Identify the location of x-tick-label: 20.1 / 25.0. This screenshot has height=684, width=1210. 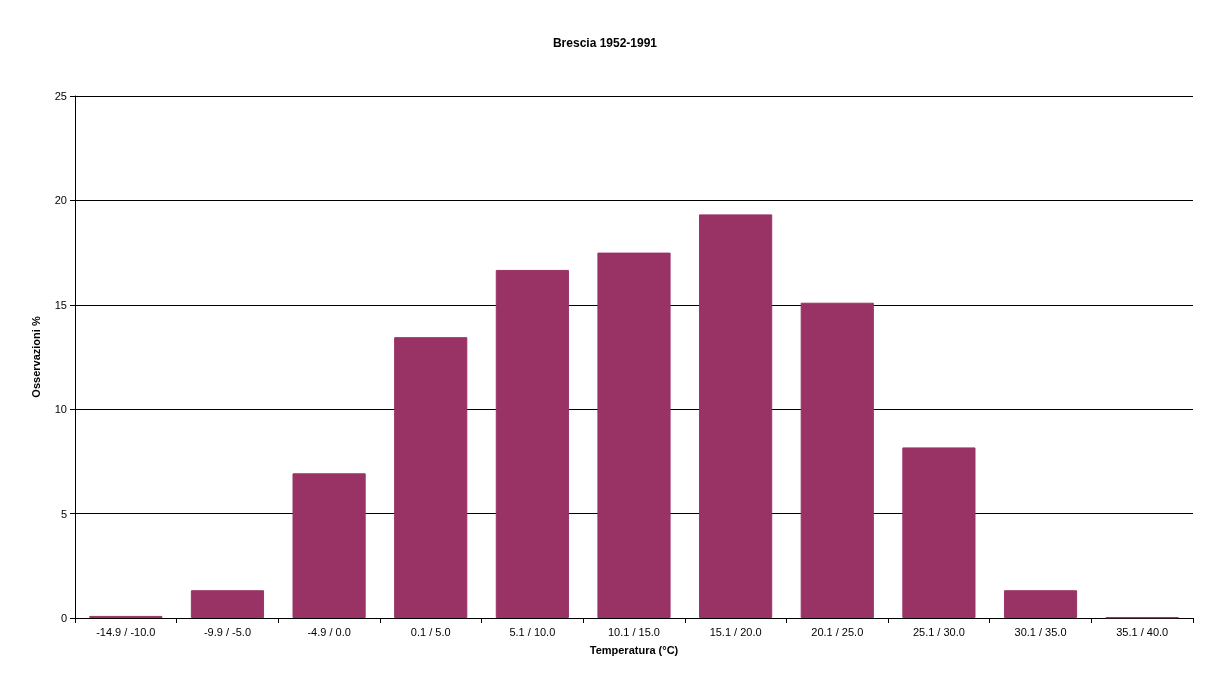
(837, 631).